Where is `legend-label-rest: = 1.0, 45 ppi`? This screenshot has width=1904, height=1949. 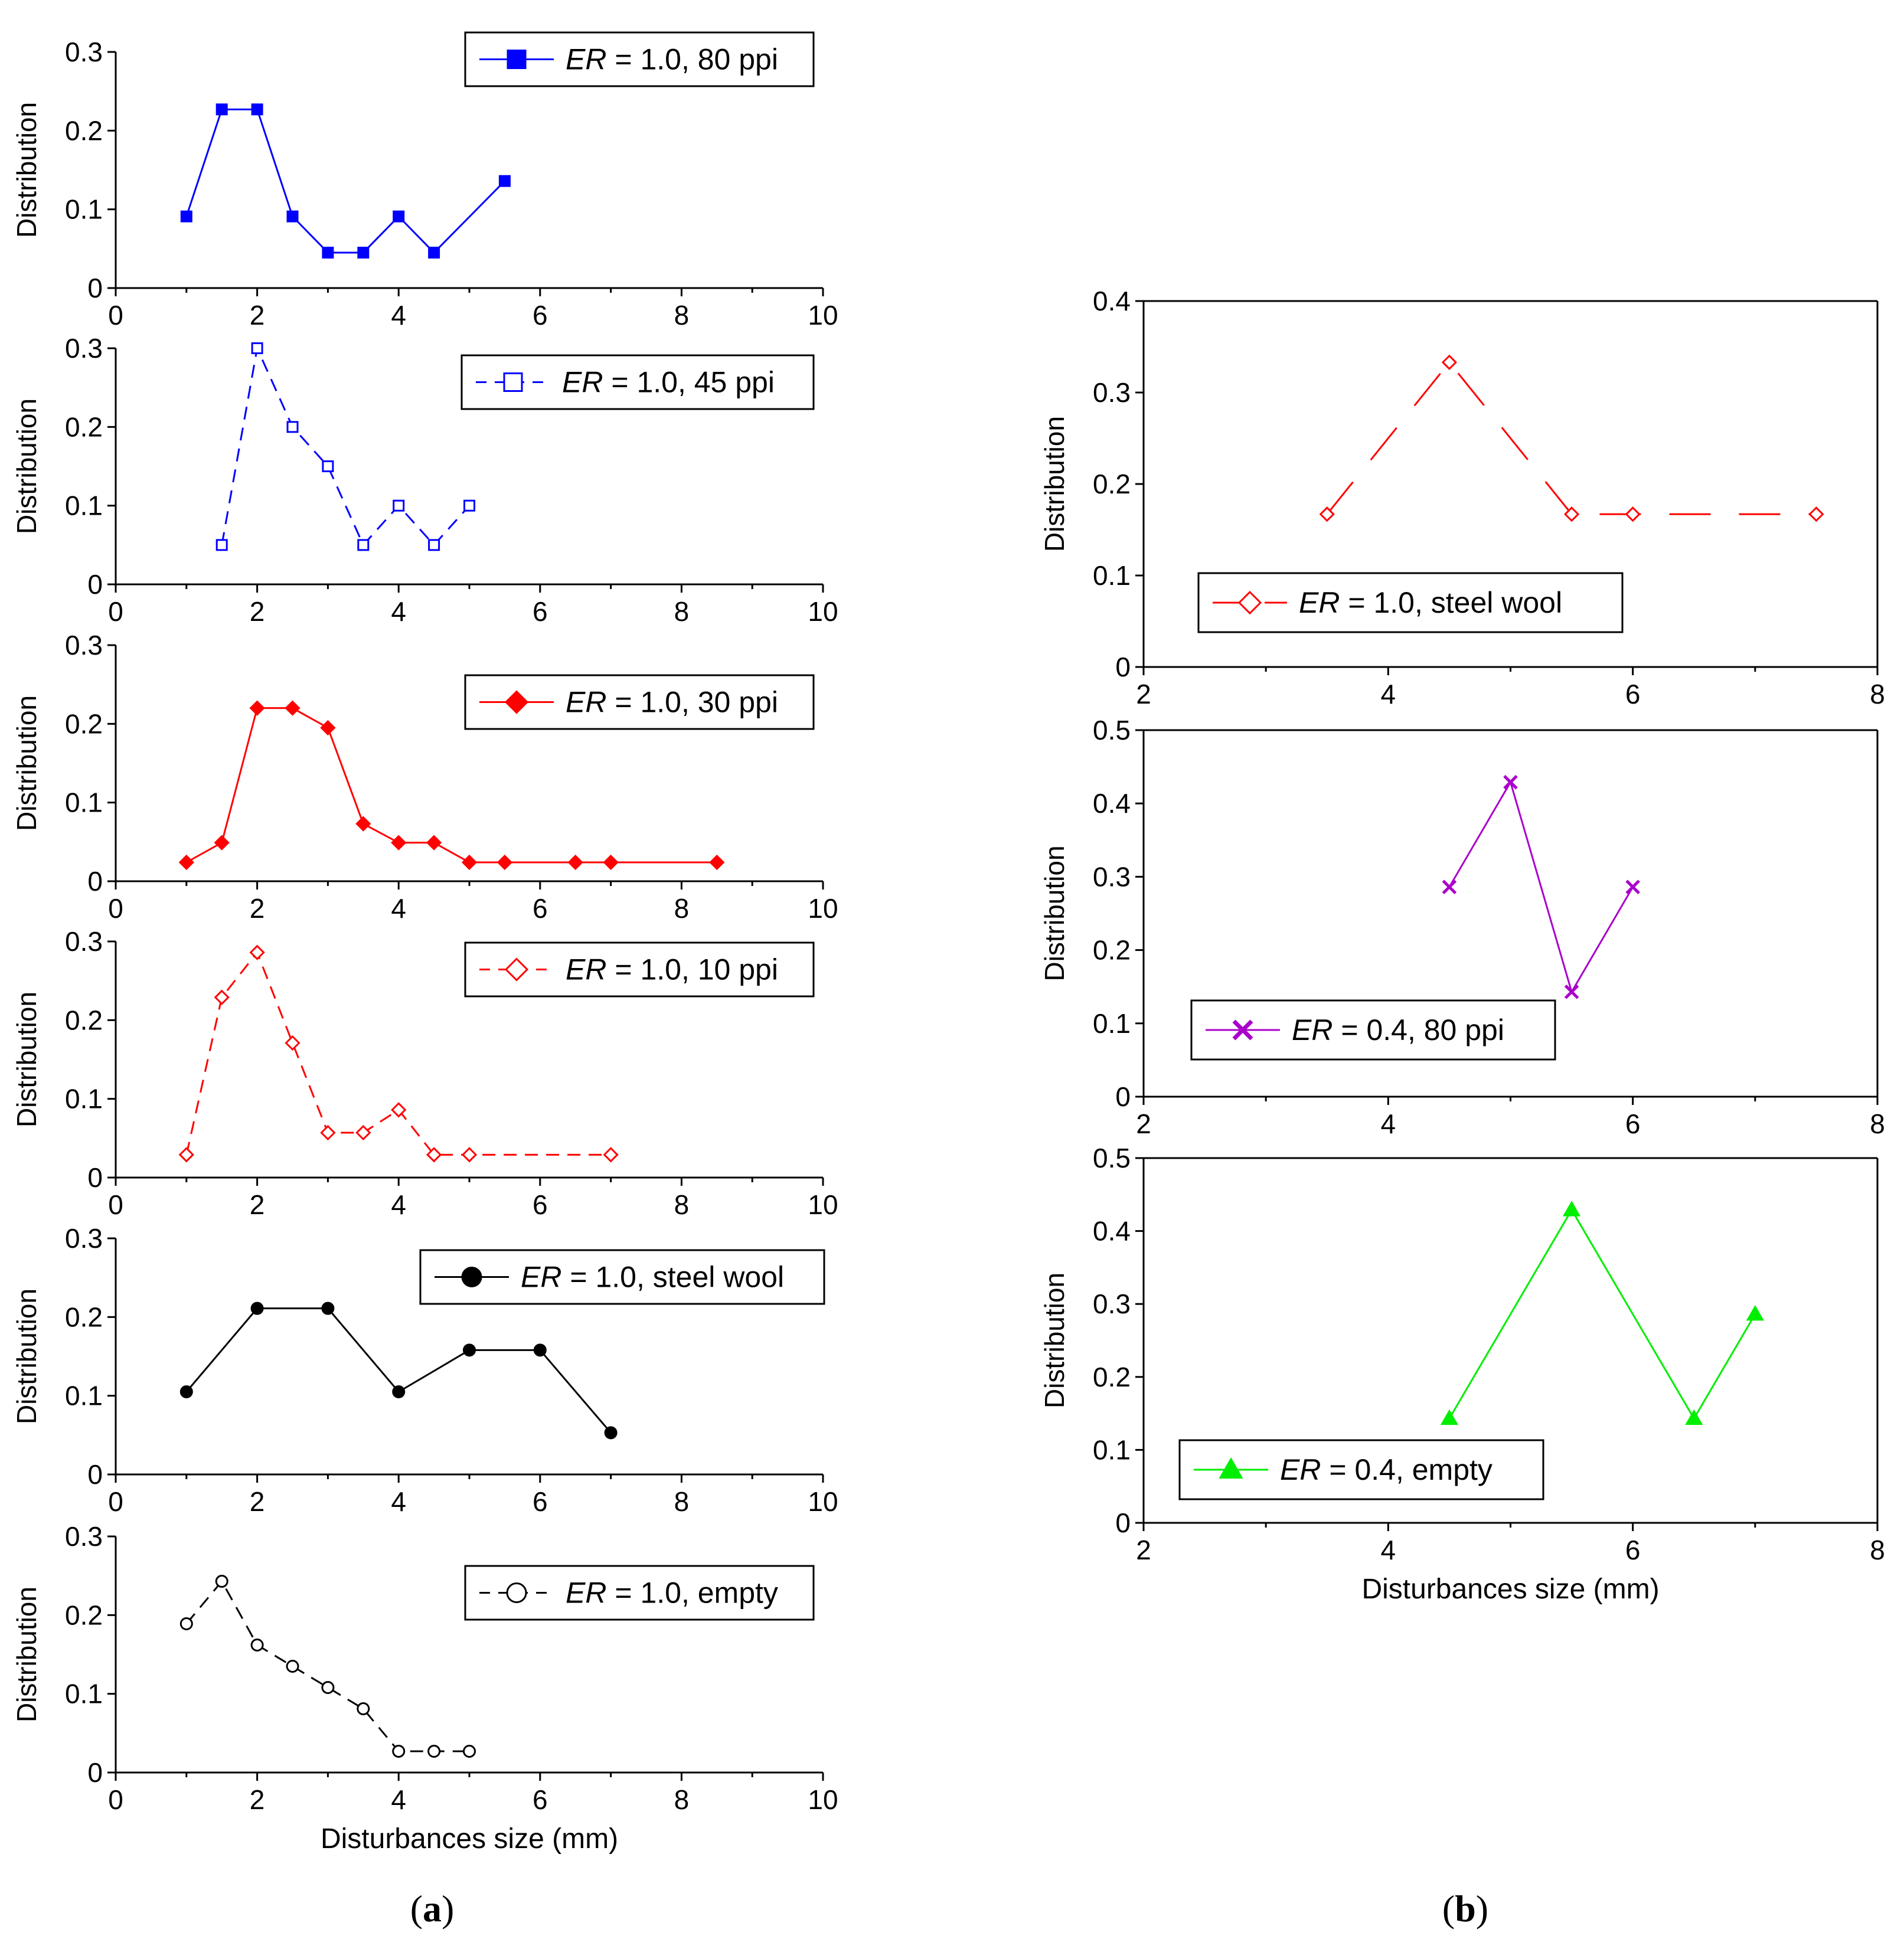 legend-label-rest: = 1.0, 45 ppi is located at coordinates (689, 382).